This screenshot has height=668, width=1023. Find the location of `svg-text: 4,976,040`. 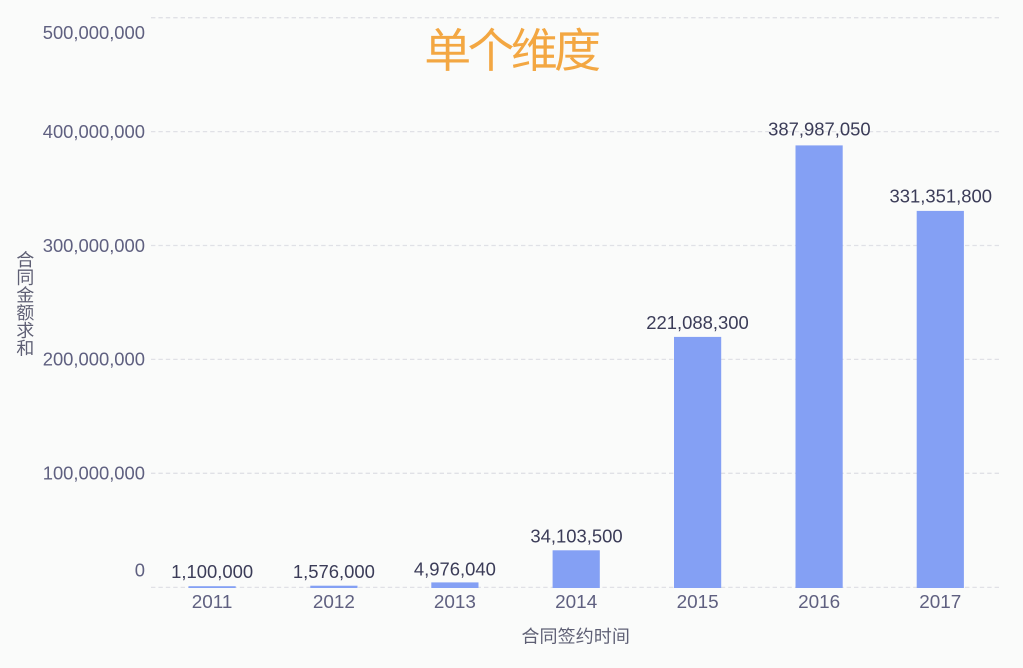

svg-text: 4,976,040 is located at coordinates (455, 568).